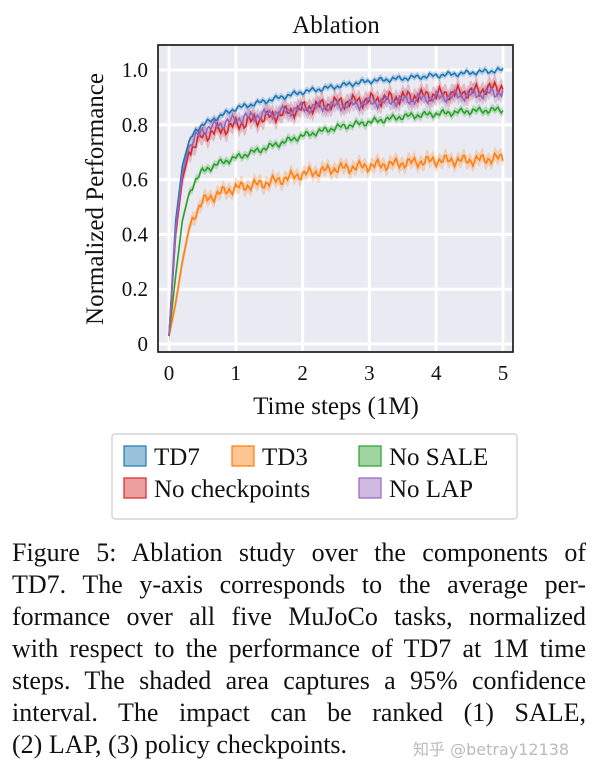  Describe the element at coordinates (236, 373) in the screenshot. I see `x-tick-label: 1` at that location.